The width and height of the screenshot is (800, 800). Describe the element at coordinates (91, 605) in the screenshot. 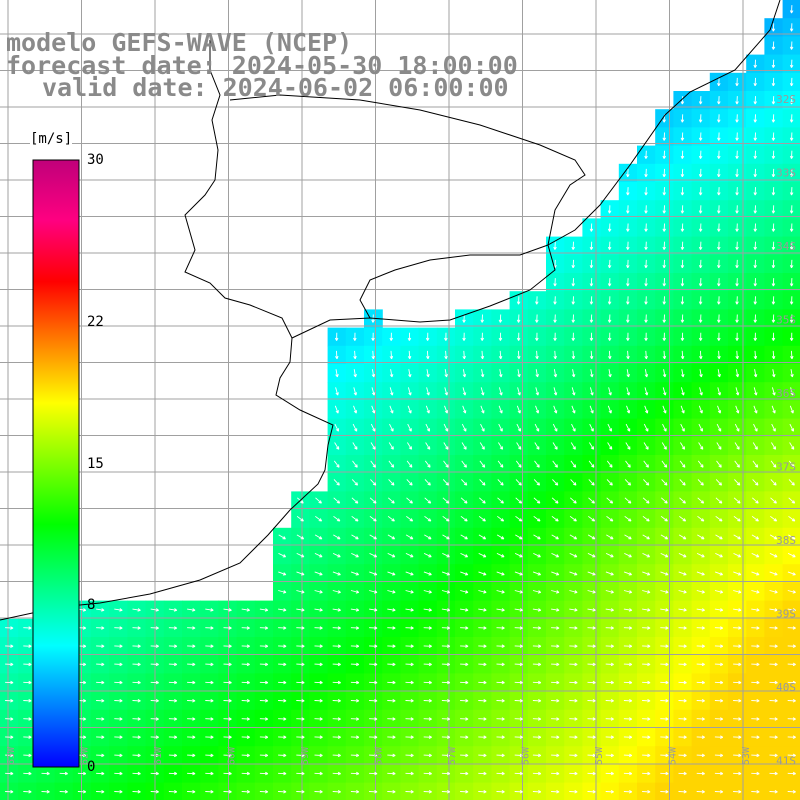

I see `colorbar-tick-label: 8` at that location.